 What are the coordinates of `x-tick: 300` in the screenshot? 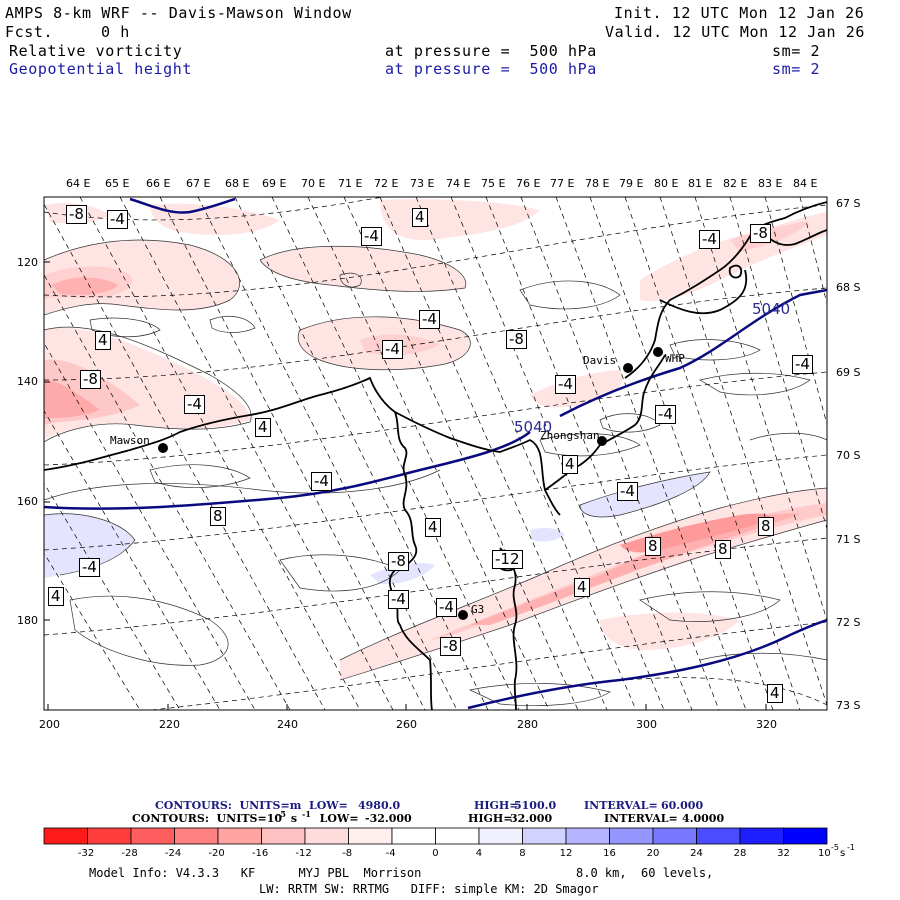 It's located at (646, 724).